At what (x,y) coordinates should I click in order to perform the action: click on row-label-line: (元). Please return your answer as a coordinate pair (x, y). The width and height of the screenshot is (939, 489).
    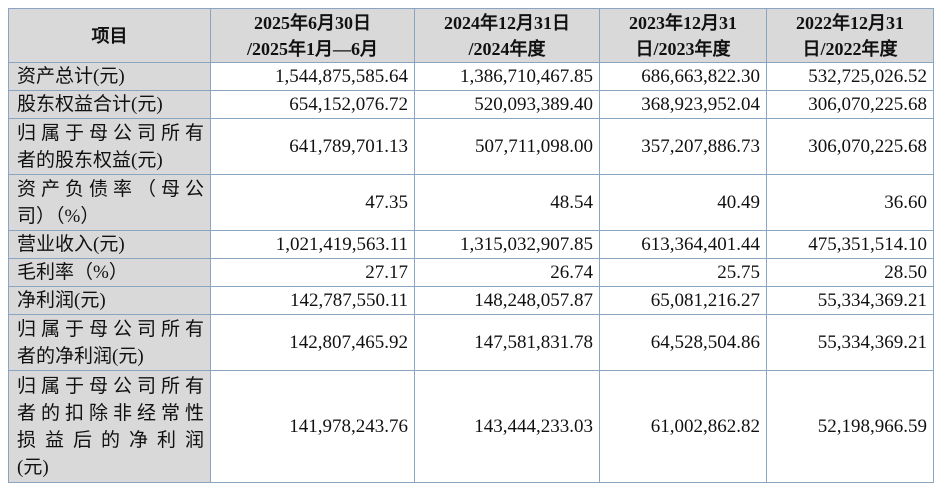
    Looking at the image, I should click on (33, 467).